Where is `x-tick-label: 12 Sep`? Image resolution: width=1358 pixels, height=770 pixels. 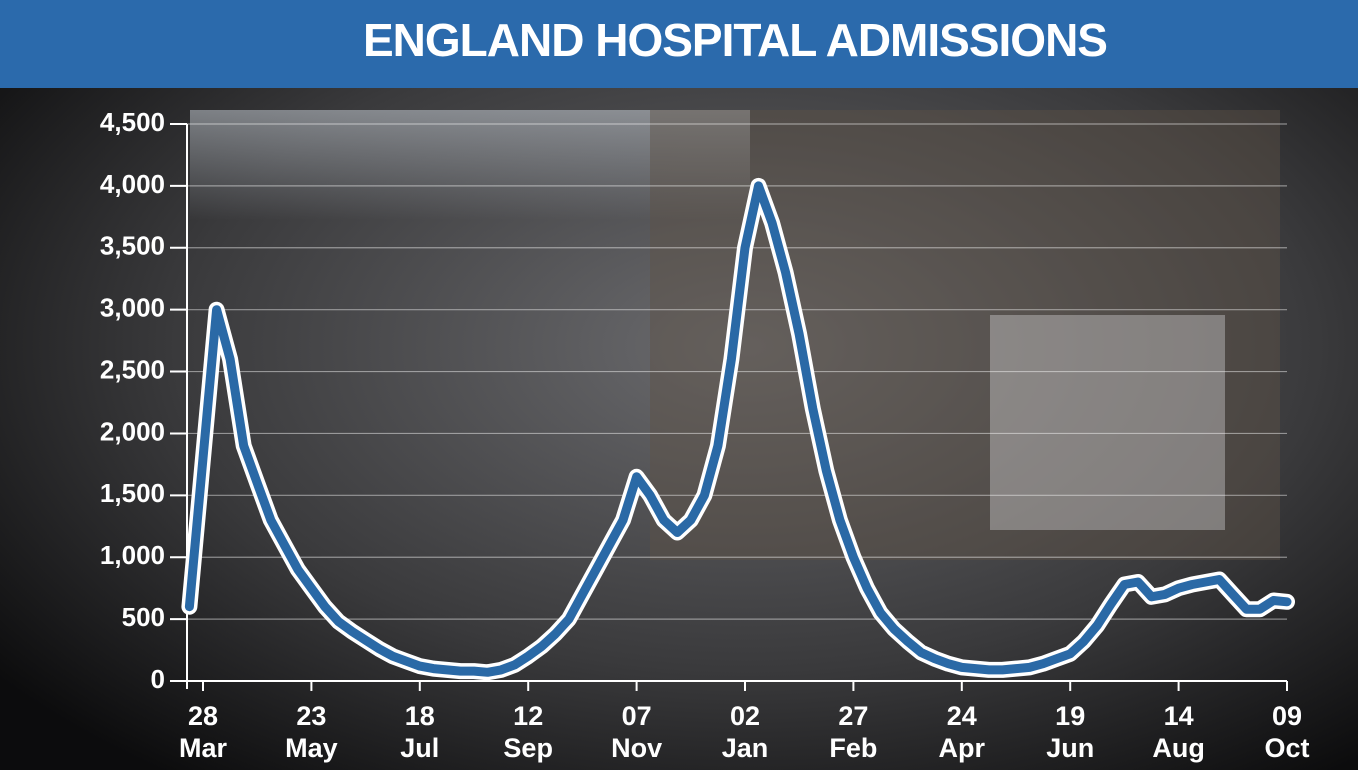 x-tick-label: 12 Sep is located at coordinates (528, 732).